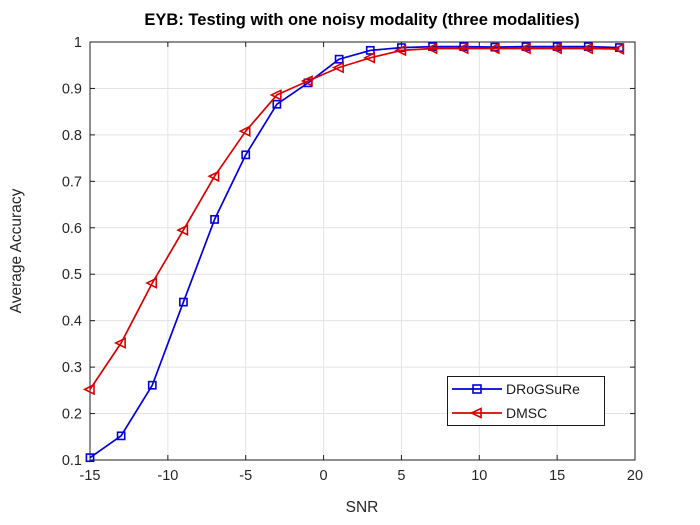 The height and width of the screenshot is (525, 700). What do you see at coordinates (167, 476) in the screenshot?
I see `x-tick-label: -10` at bounding box center [167, 476].